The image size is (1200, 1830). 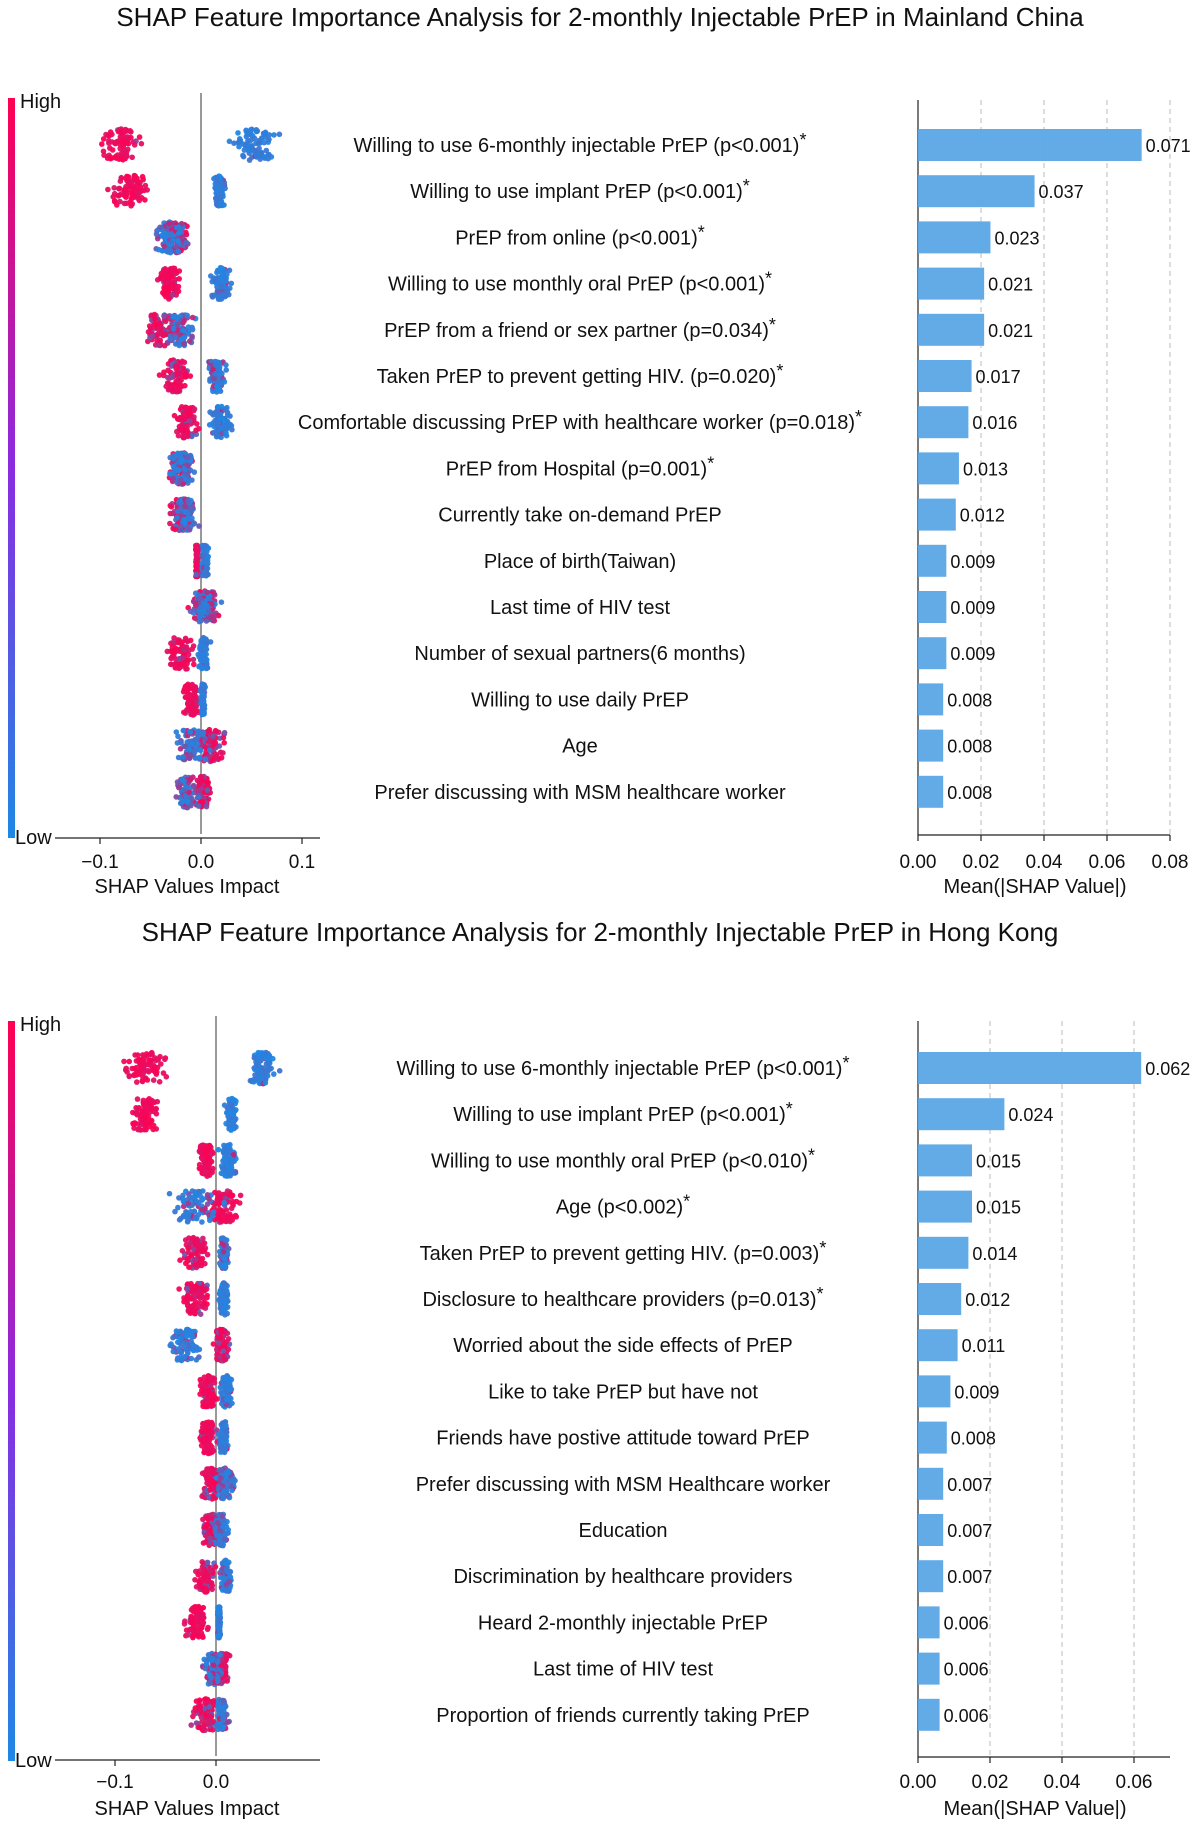 What do you see at coordinates (918, 862) in the screenshot?
I see `bar-tick-label: 0.00` at bounding box center [918, 862].